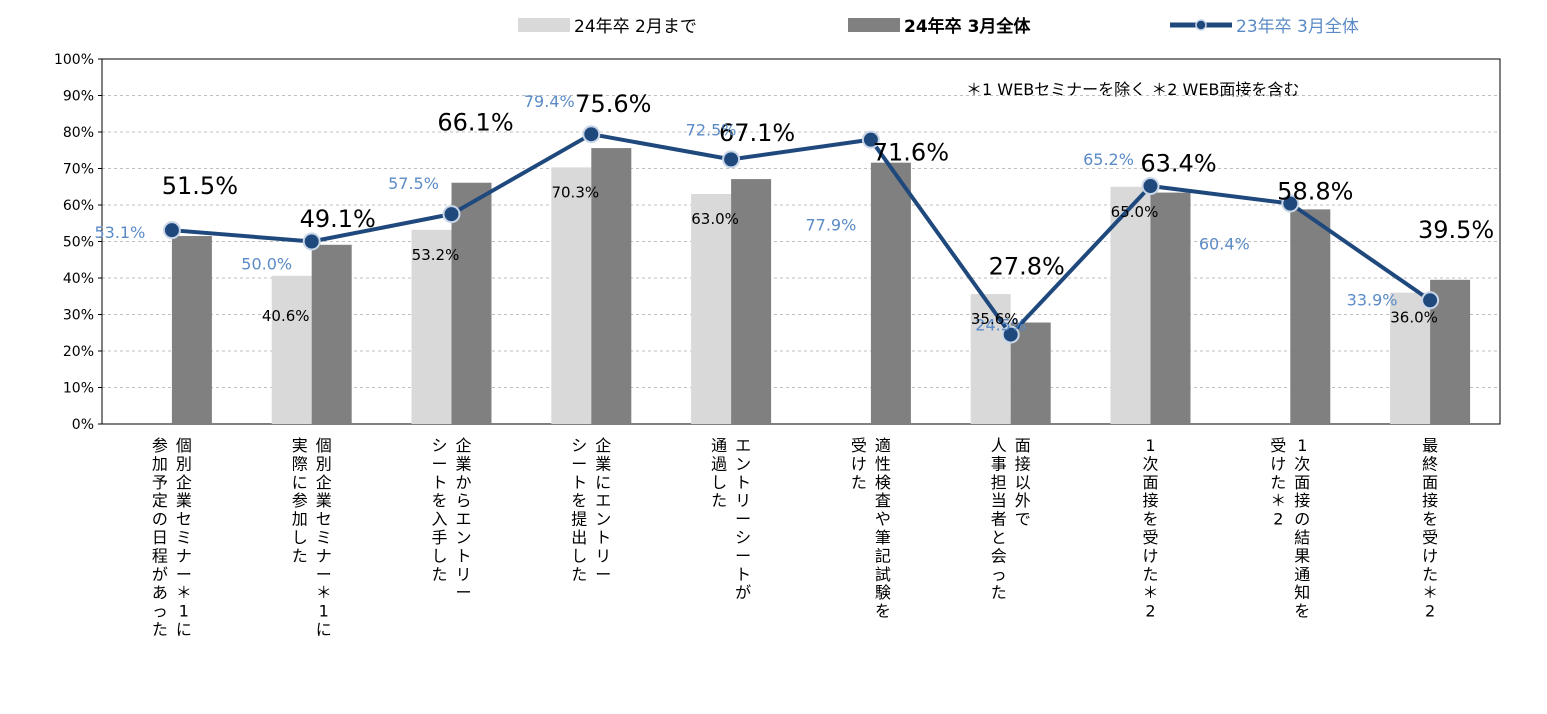 The height and width of the screenshot is (714, 1547). What do you see at coordinates (78, 206) in the screenshot?
I see `y-tick-label: 60%` at bounding box center [78, 206].